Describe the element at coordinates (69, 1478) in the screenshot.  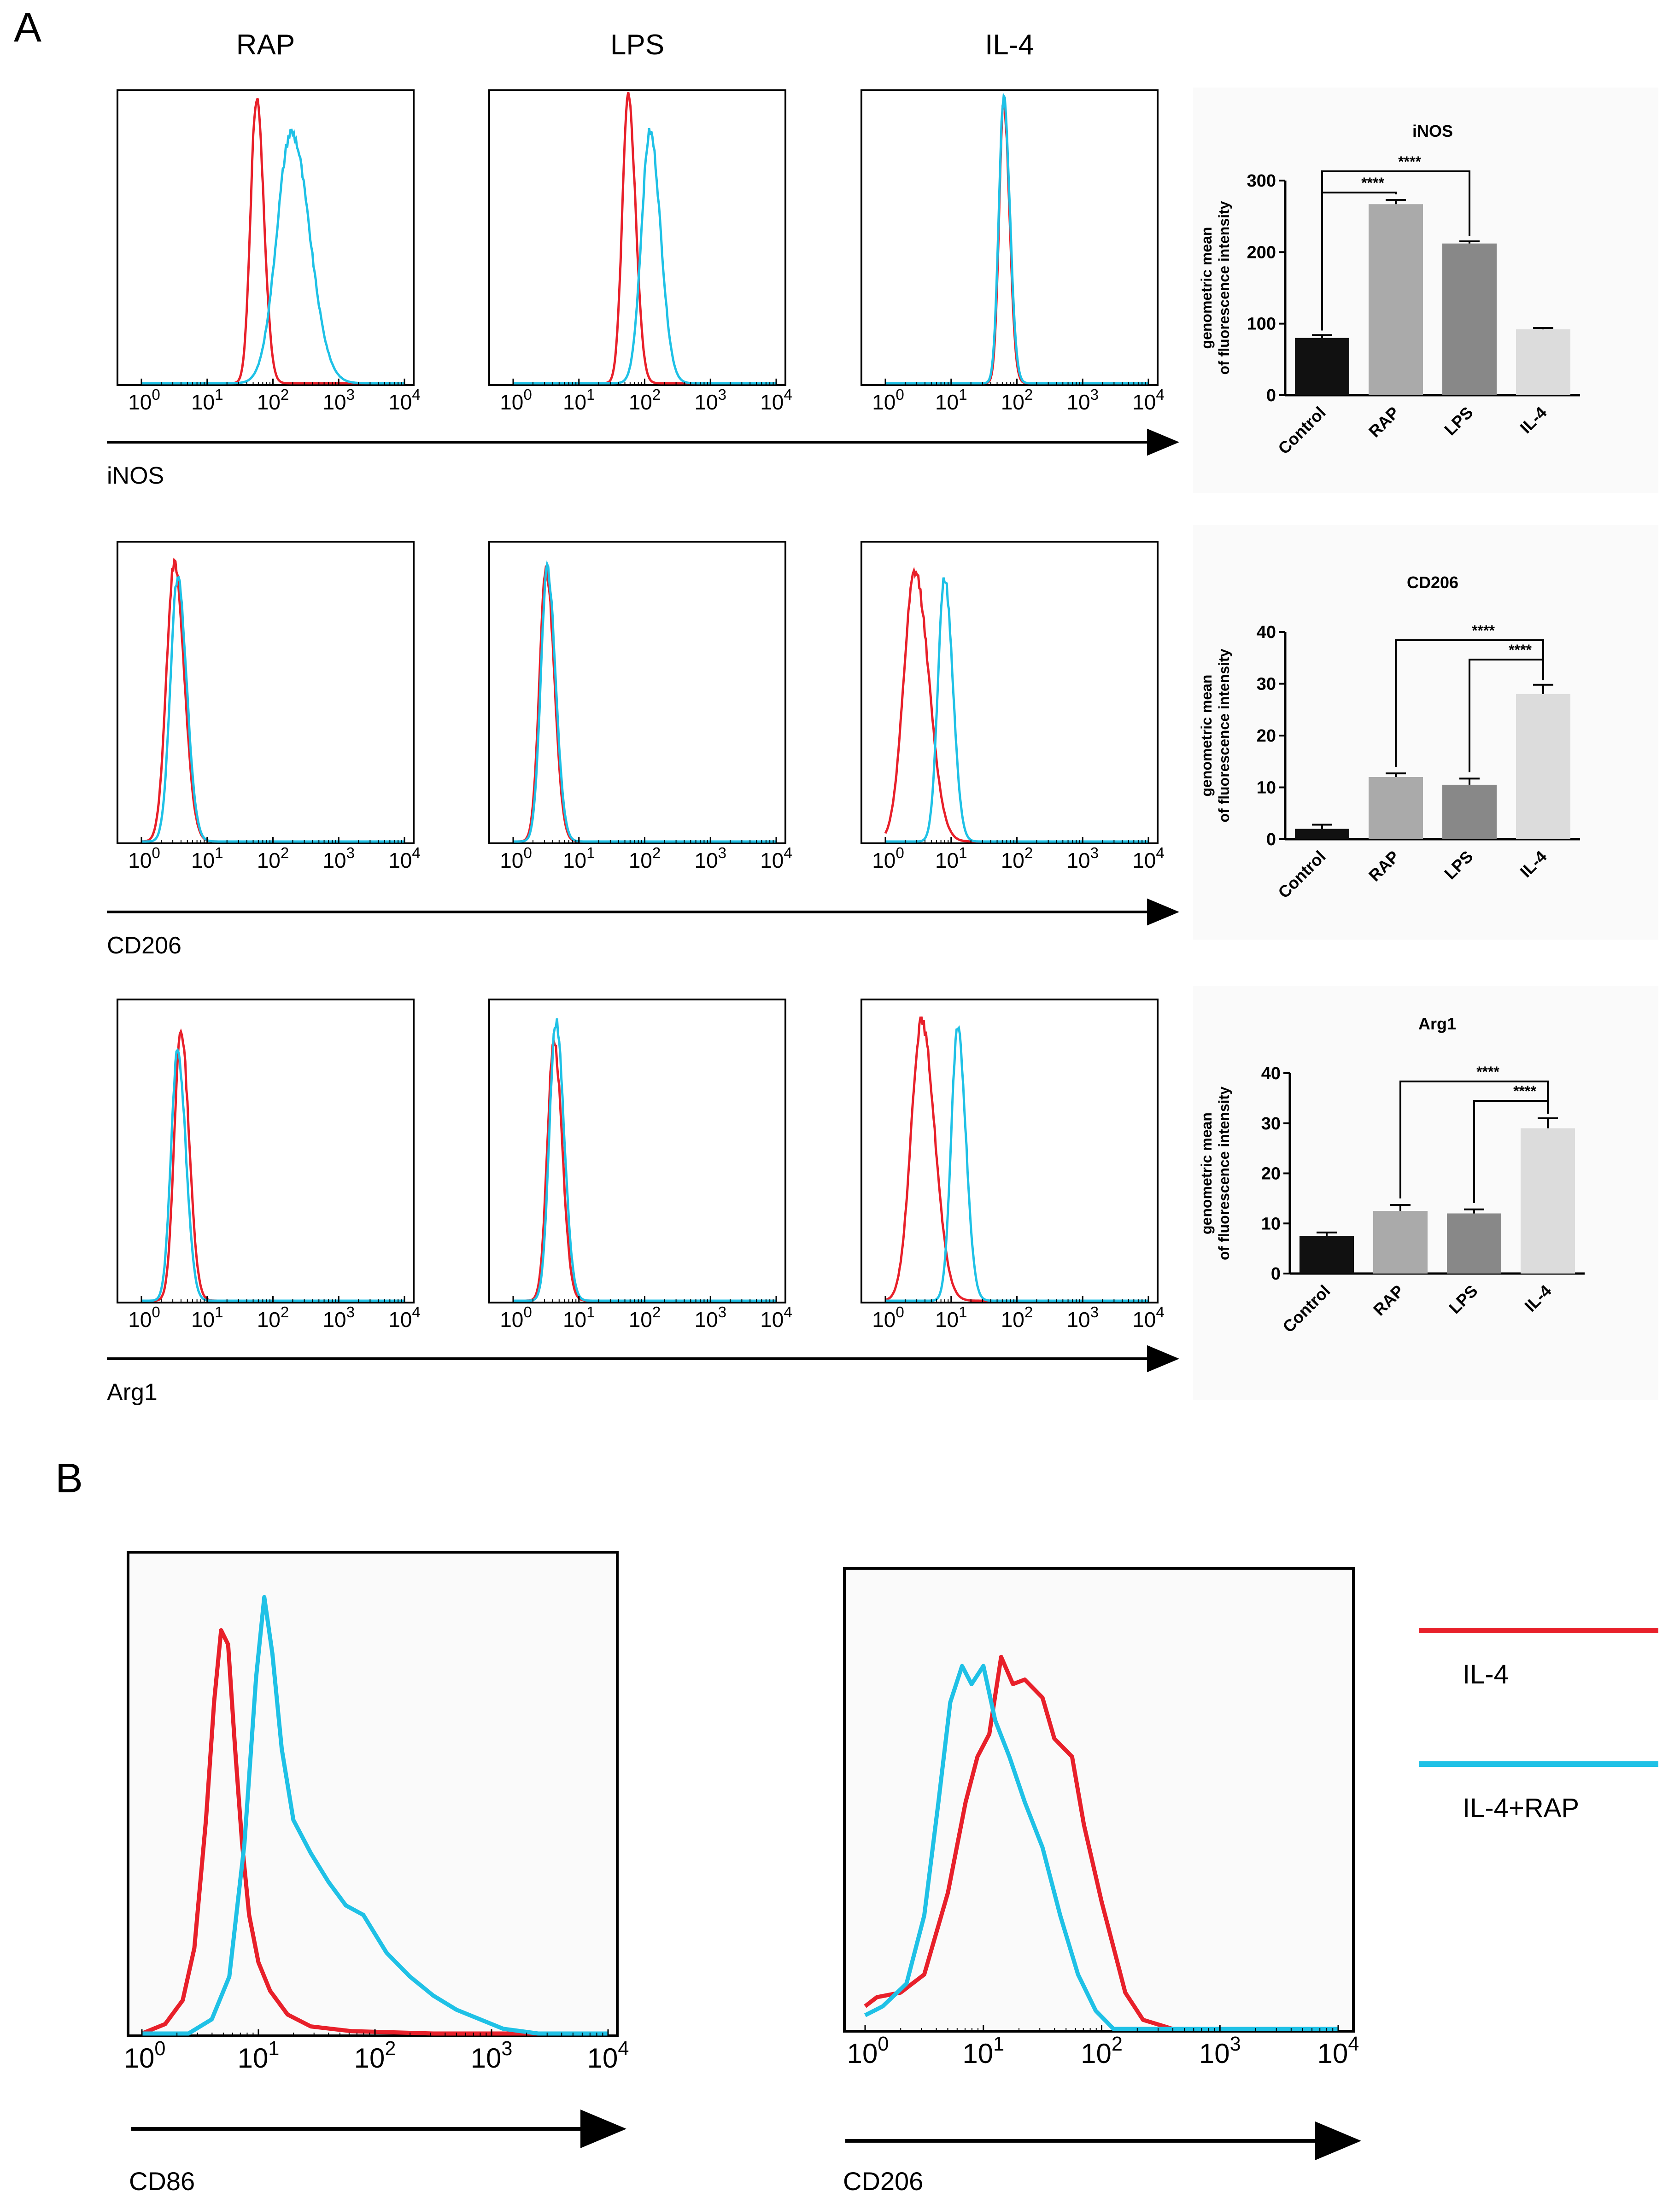
I see `panel-b-letter: B` at that location.